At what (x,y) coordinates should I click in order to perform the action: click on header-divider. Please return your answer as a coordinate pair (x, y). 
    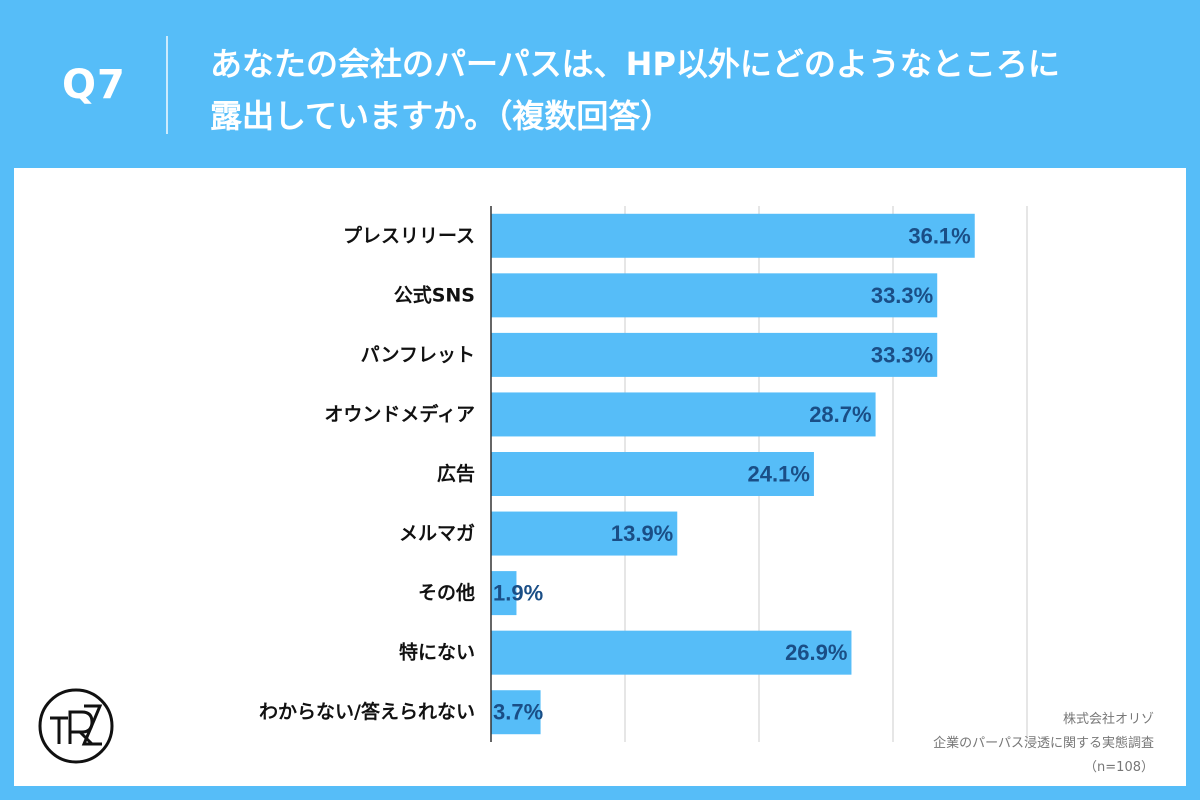
    Looking at the image, I should click on (167, 85).